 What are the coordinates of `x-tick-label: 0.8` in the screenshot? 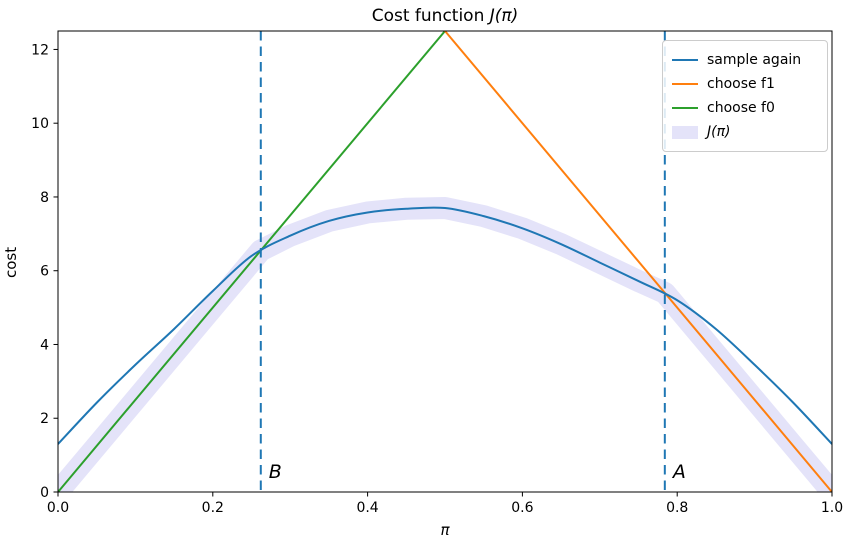 It's located at (677, 508).